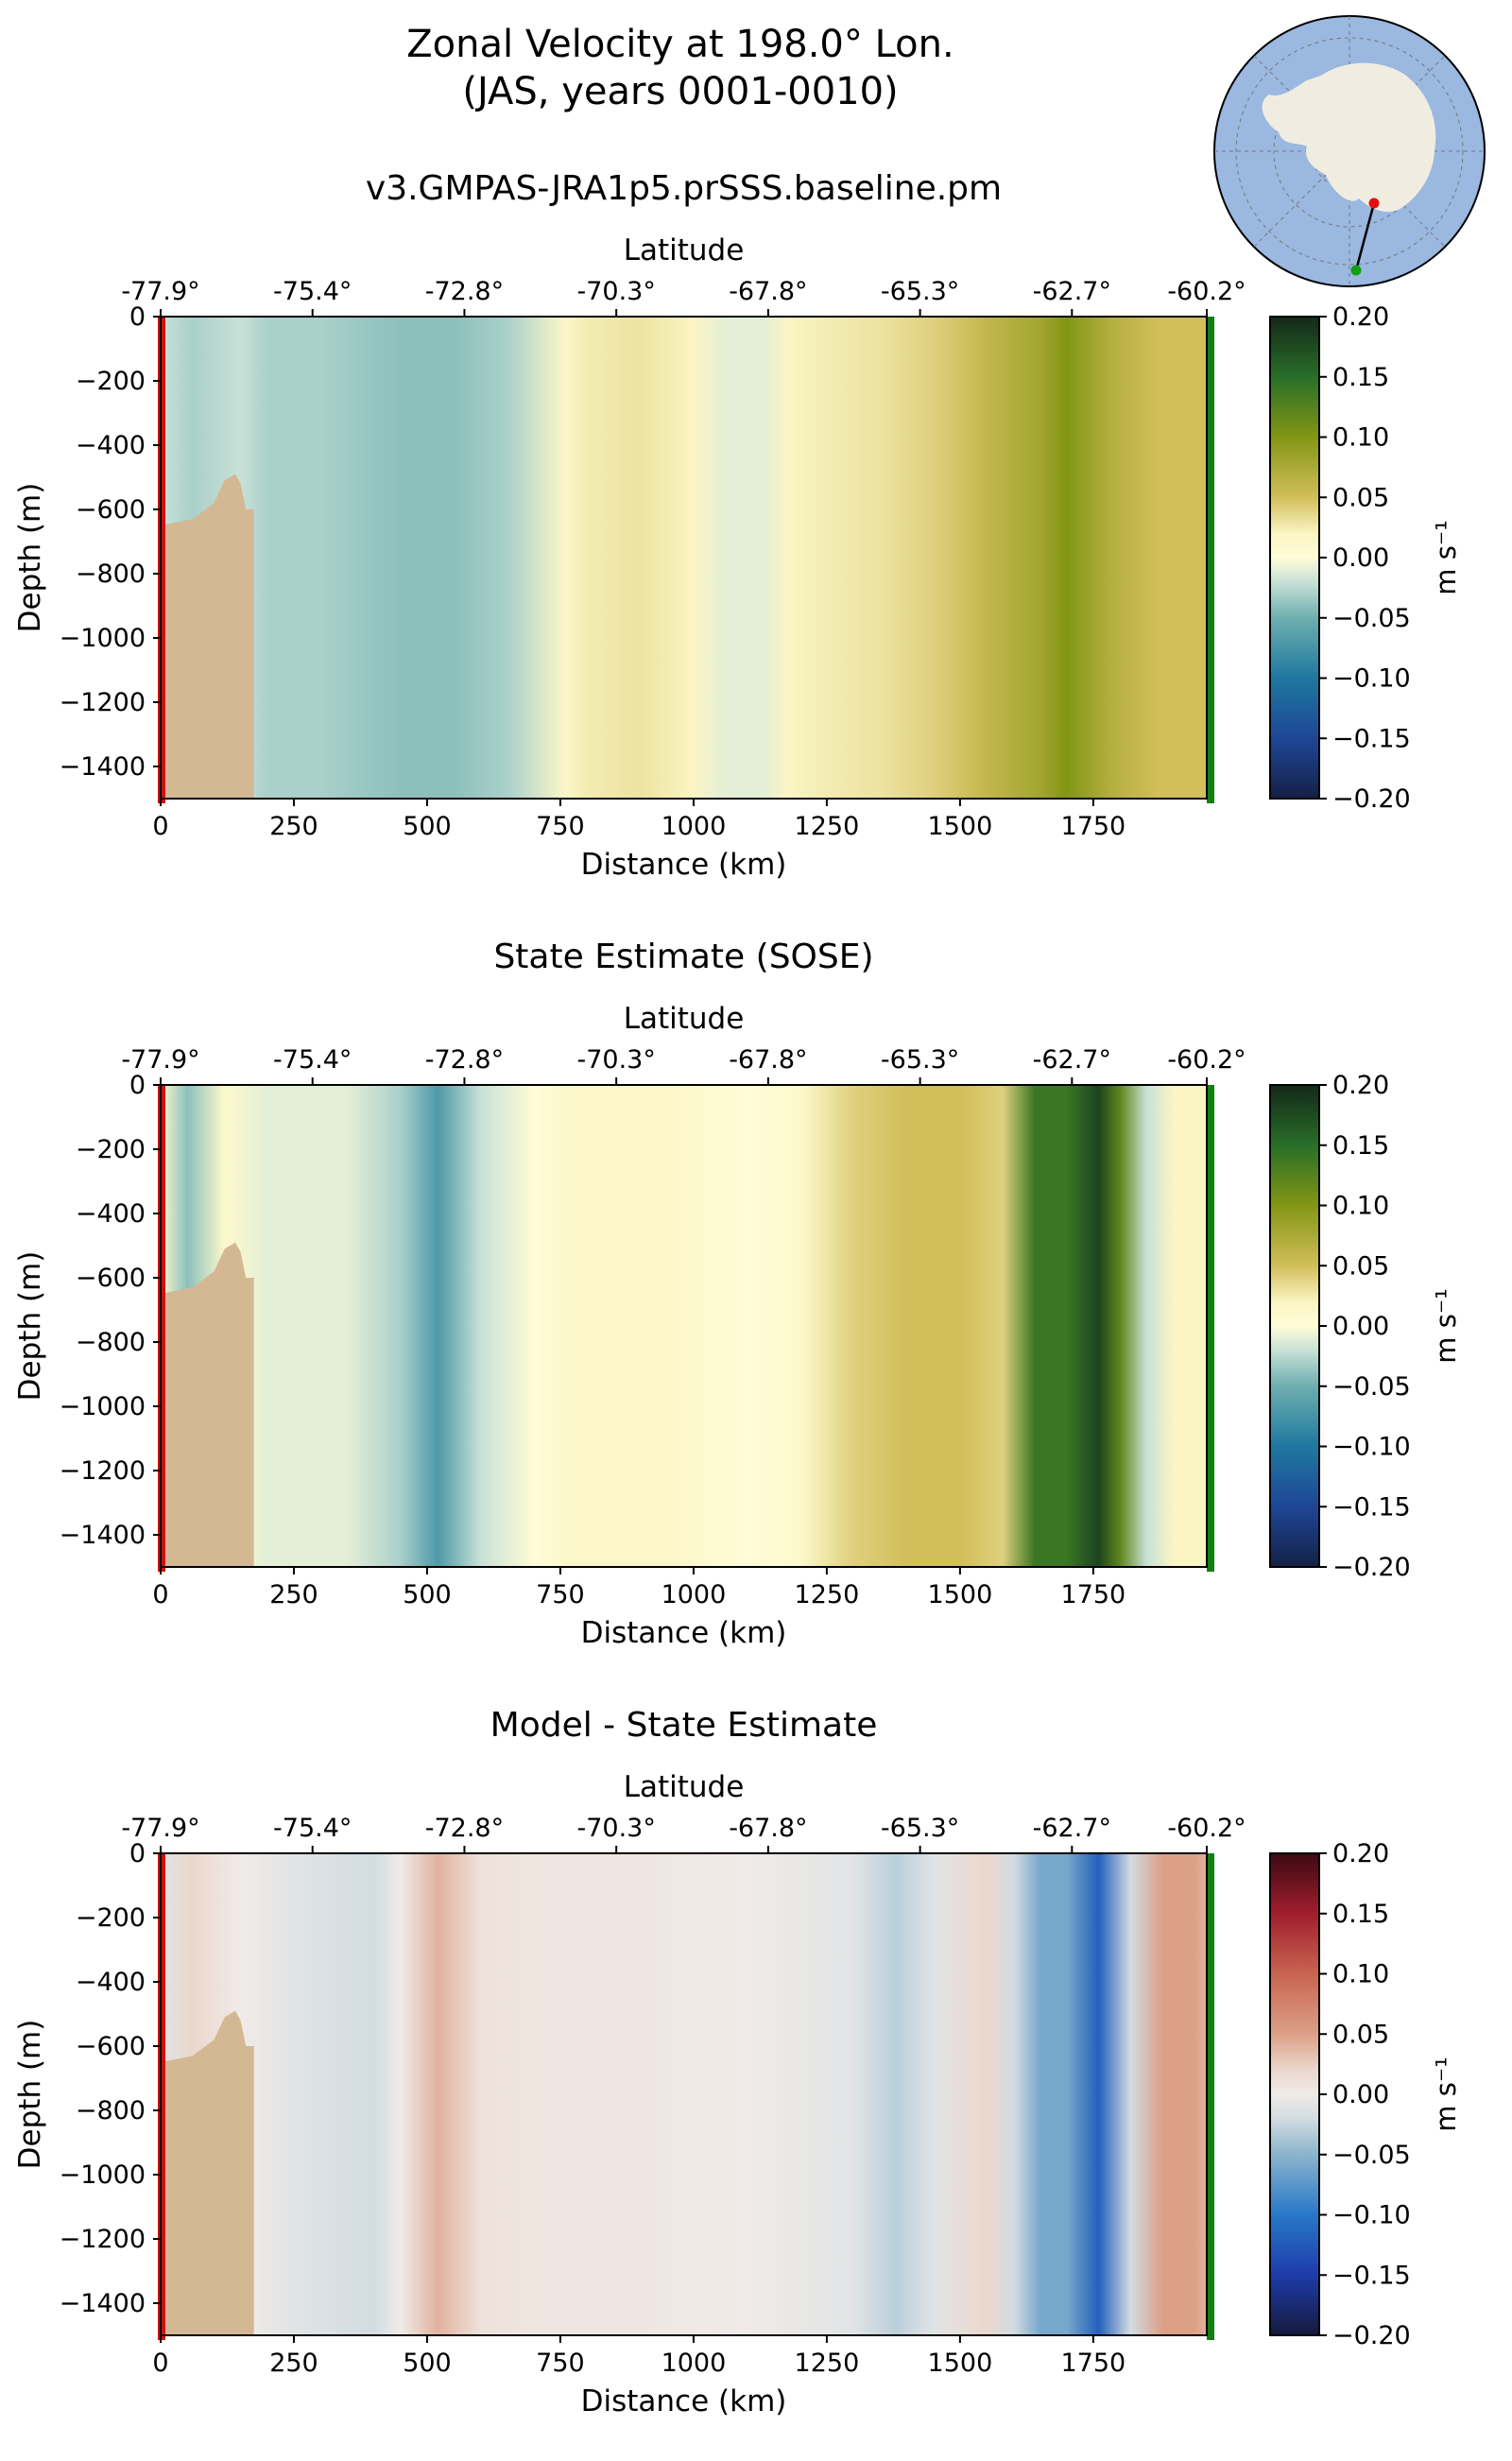 The height and width of the screenshot is (2461, 1512). What do you see at coordinates (684, 188) in the screenshot?
I see `panel-title: v3.GMPAS-JRA1p5.prSSS.baseline.pm` at bounding box center [684, 188].